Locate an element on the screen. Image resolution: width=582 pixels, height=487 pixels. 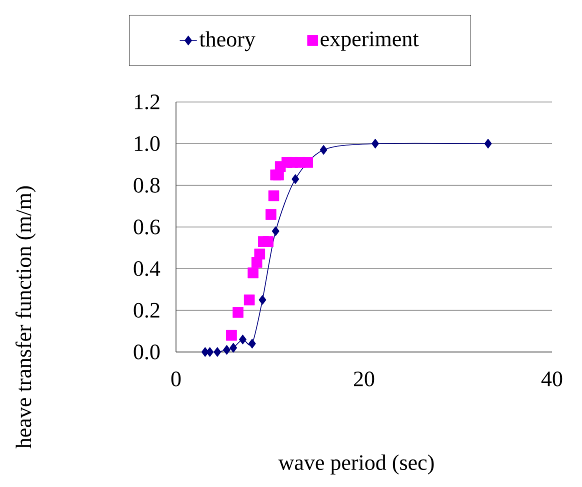
x-axis-title: wave period (sec) is located at coordinates (356, 464).